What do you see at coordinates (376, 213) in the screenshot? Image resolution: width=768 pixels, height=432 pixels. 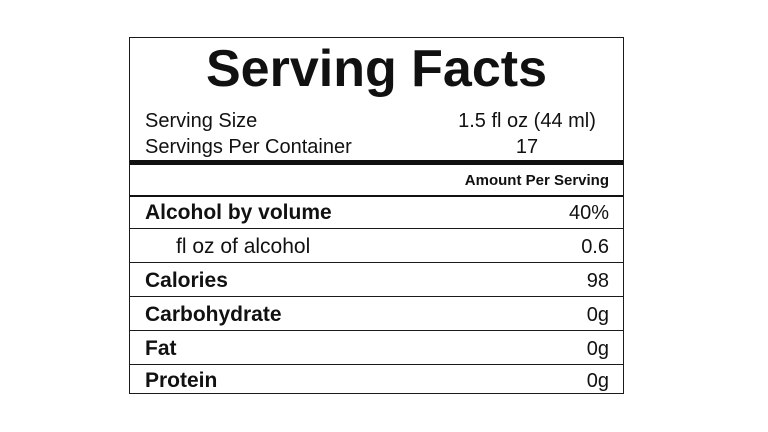 I see `nutrient-row-alcohol-by-volume: Alcohol by volume 40%` at bounding box center [376, 213].